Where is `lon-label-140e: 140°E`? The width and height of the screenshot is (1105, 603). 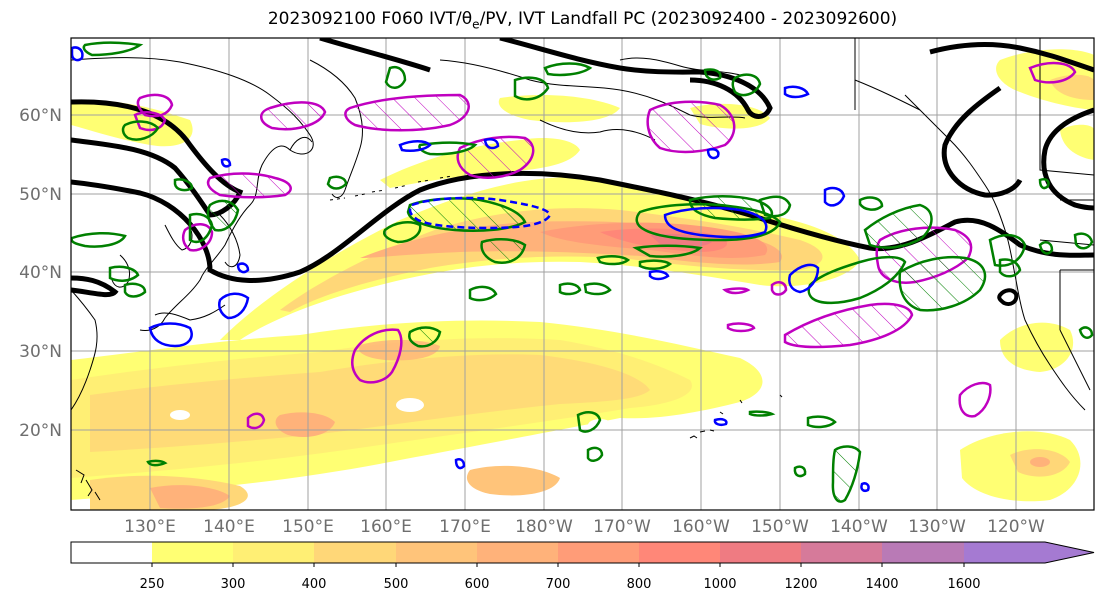
lon-label-140e: 140°E is located at coordinates (229, 527).